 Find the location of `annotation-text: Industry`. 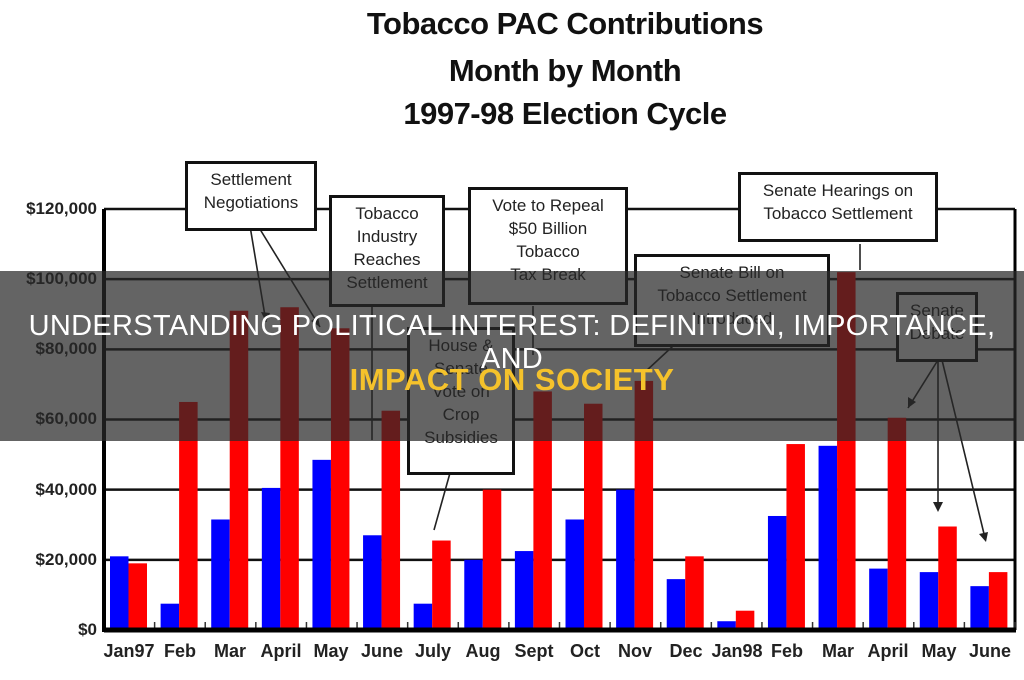

annotation-text: Industry is located at coordinates (387, 236).